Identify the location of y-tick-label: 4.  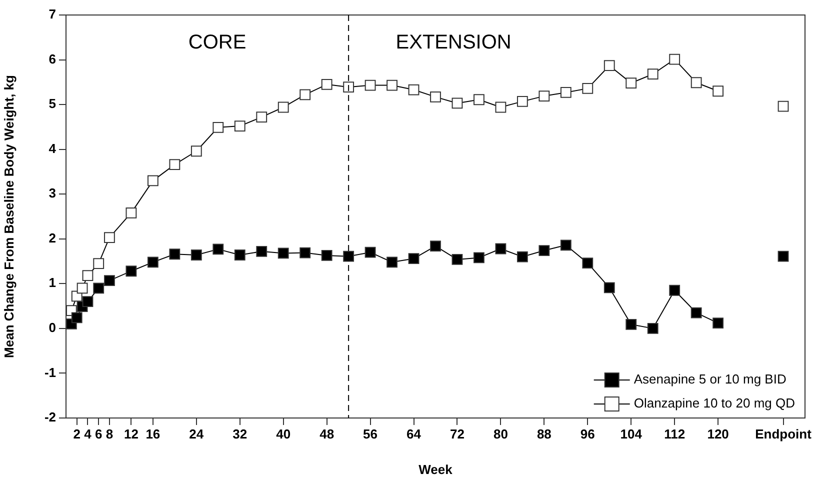
(52, 148).